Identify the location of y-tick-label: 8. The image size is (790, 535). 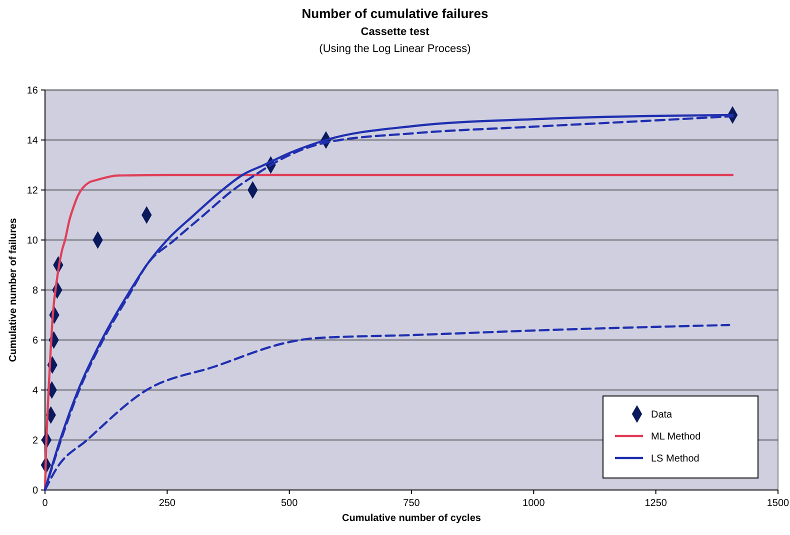
(35, 291).